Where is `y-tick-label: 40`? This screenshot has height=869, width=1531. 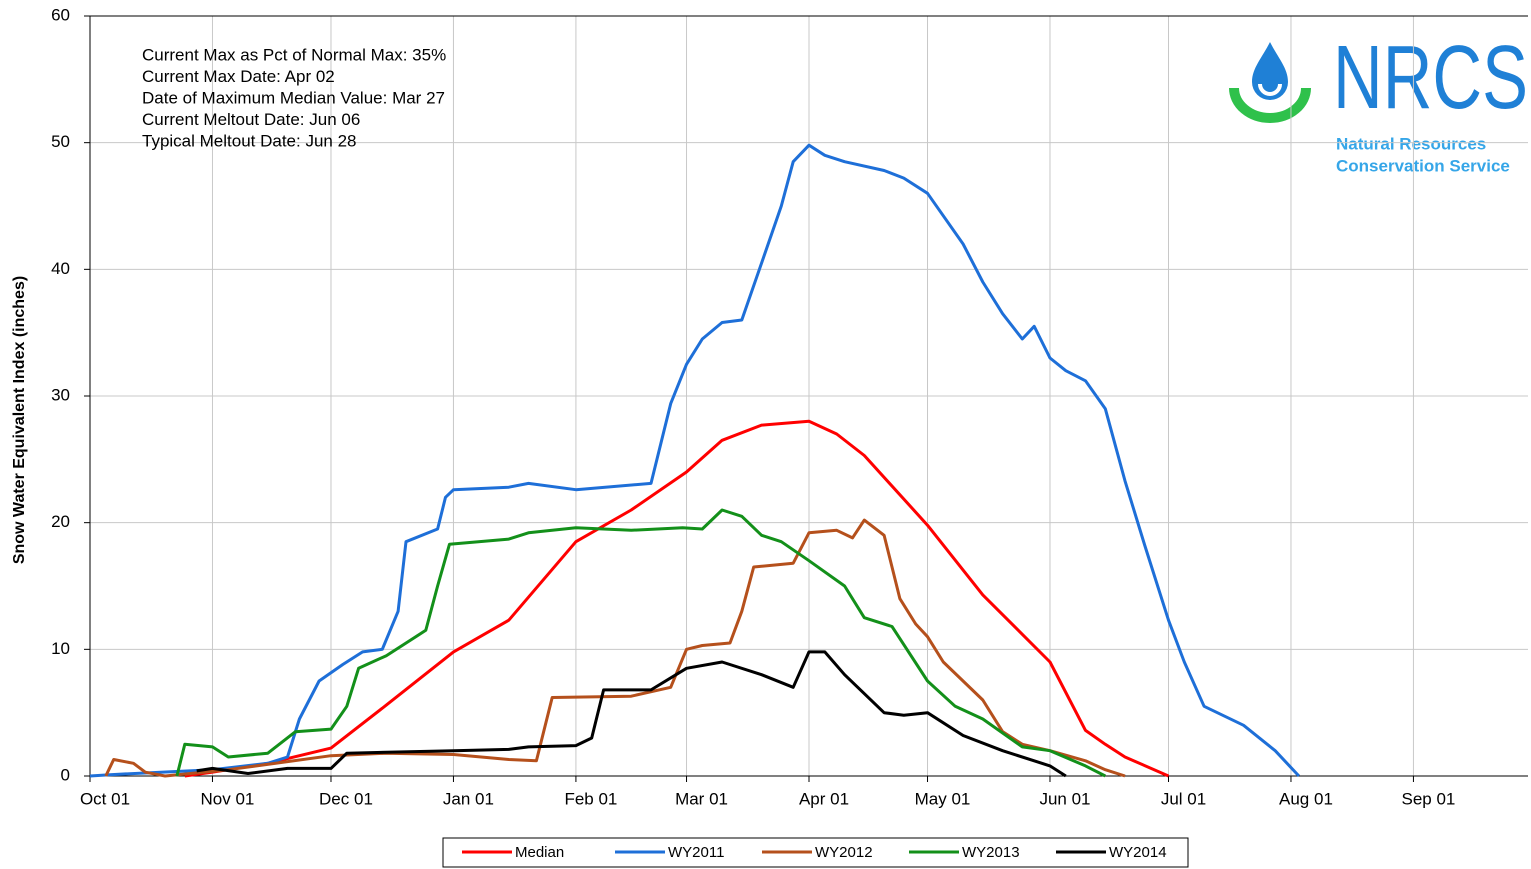
y-tick-label: 40 is located at coordinates (60, 268).